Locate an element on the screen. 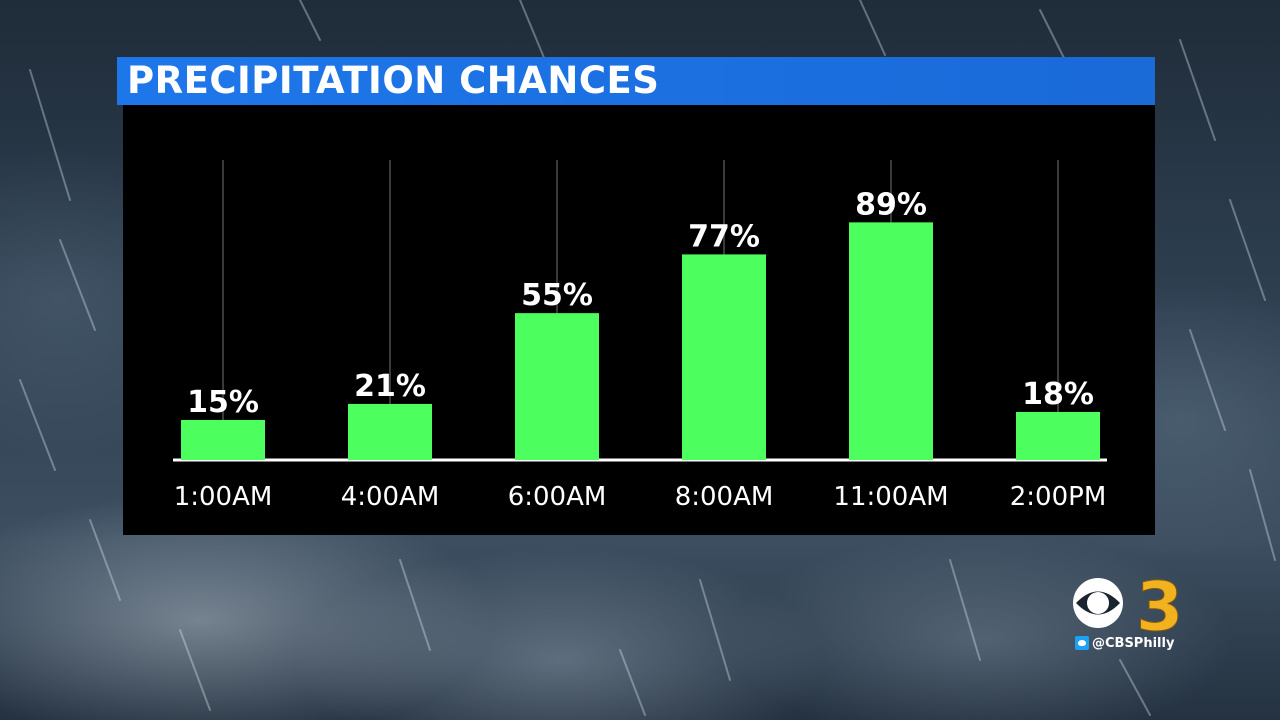 The image size is (1280, 720). data-label: 21% is located at coordinates (390, 386).